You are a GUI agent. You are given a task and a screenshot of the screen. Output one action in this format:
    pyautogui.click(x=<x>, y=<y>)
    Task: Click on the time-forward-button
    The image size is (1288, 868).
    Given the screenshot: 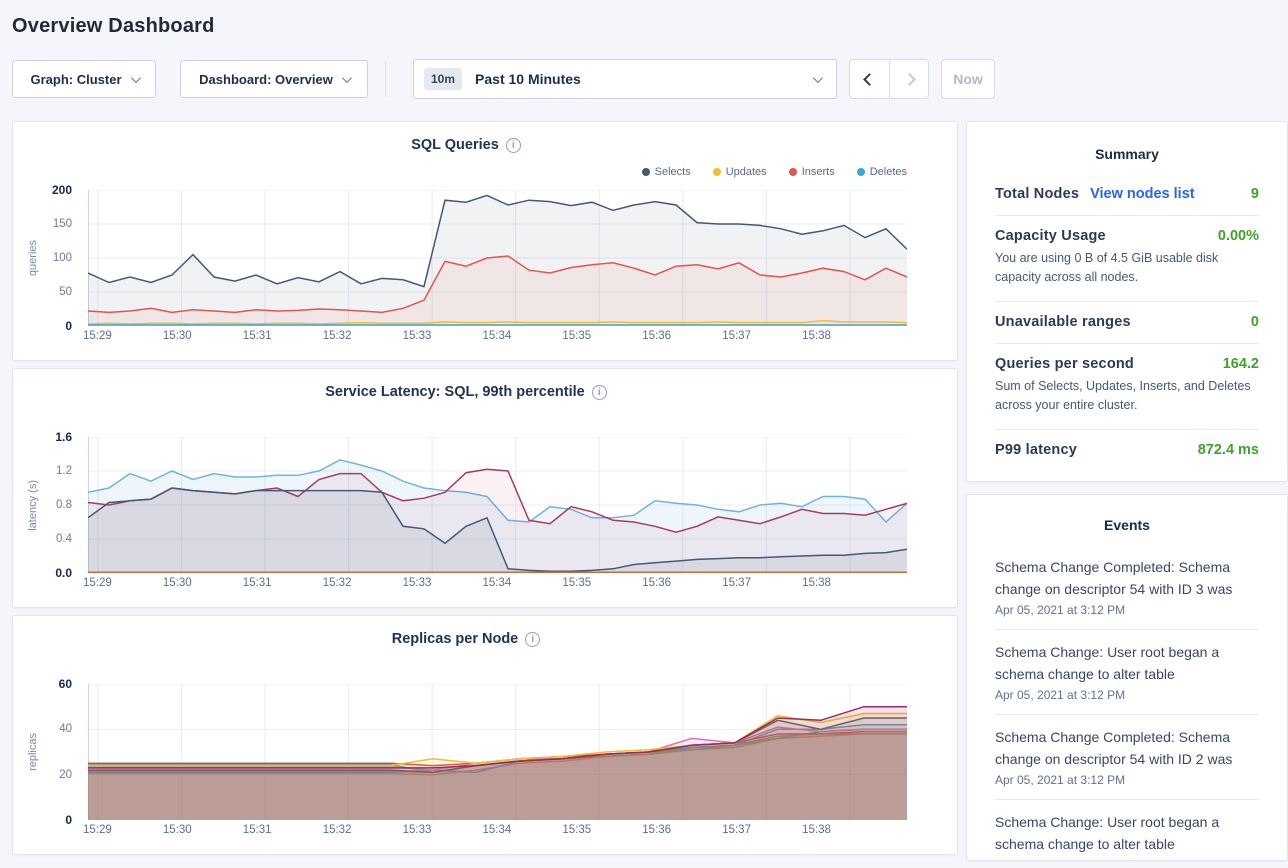 What is the action you would take?
    pyautogui.click(x=909, y=79)
    